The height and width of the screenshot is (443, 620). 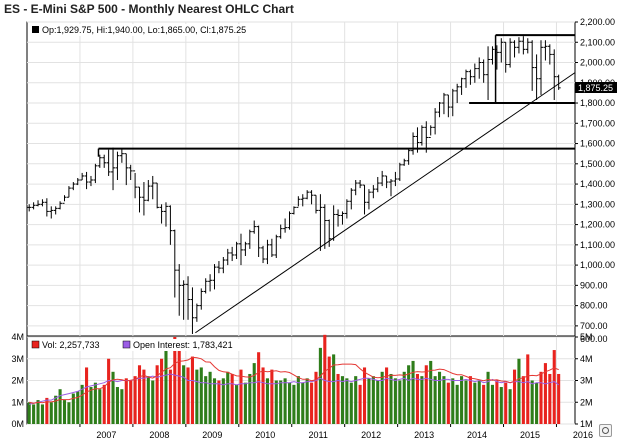 I want to click on volume-left-tick-label: 0M, so click(x=17, y=424).